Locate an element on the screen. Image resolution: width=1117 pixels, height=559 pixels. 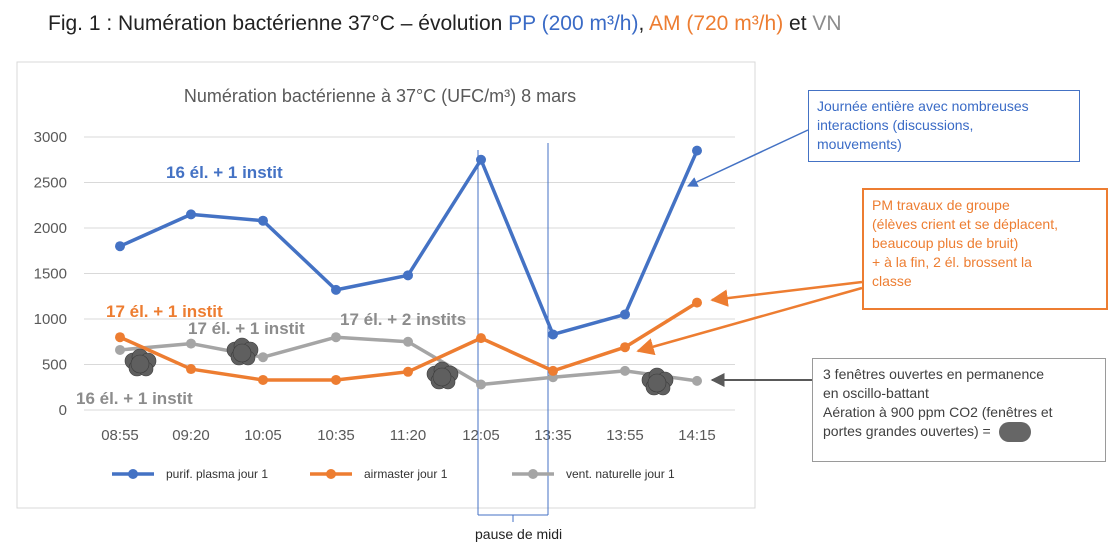
y-tick-label: 2000 is located at coordinates (50, 228).